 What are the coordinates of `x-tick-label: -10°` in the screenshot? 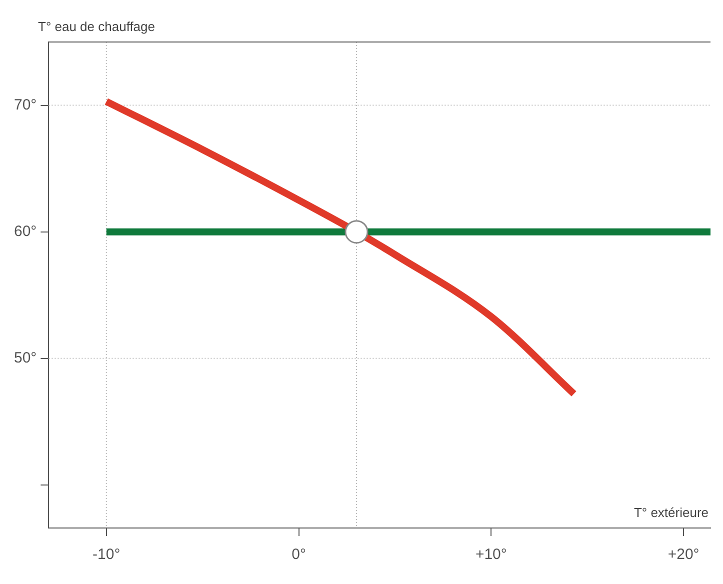 It's located at (106, 555).